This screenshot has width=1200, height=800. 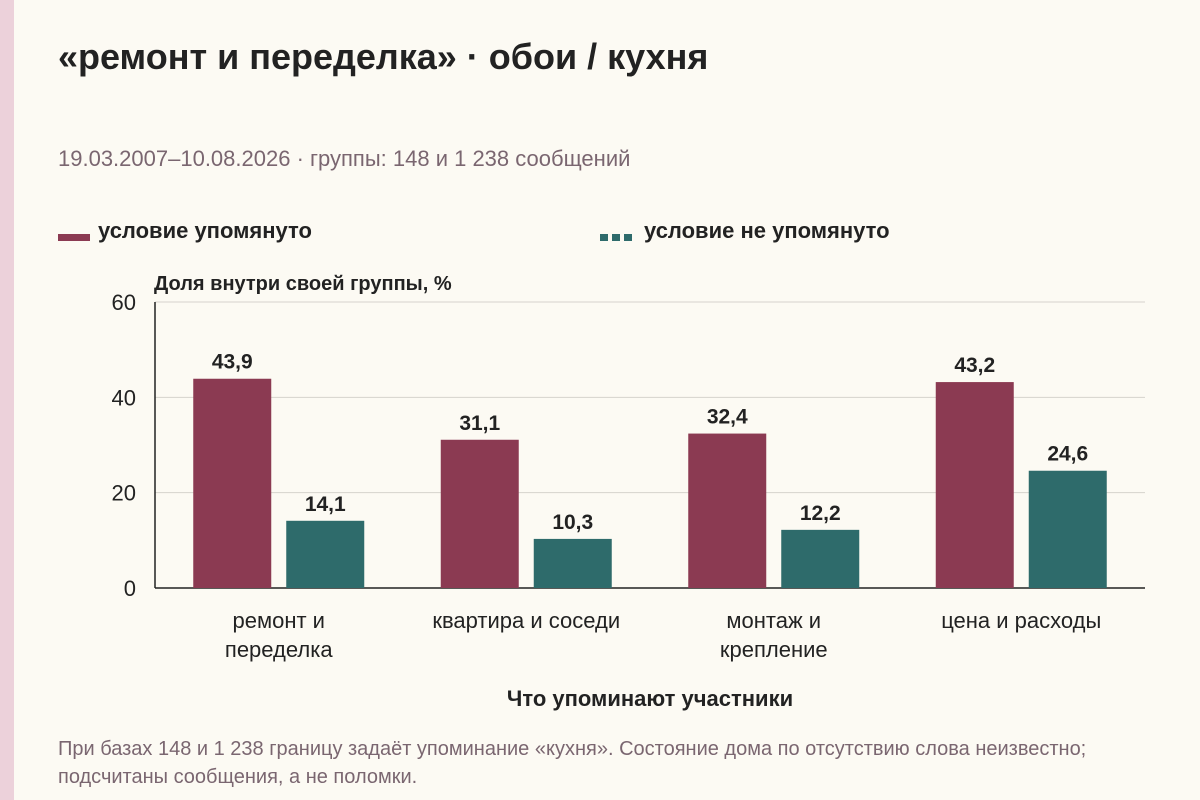 What do you see at coordinates (479, 423) in the screenshot?
I see `data-label: 31,1` at bounding box center [479, 423].